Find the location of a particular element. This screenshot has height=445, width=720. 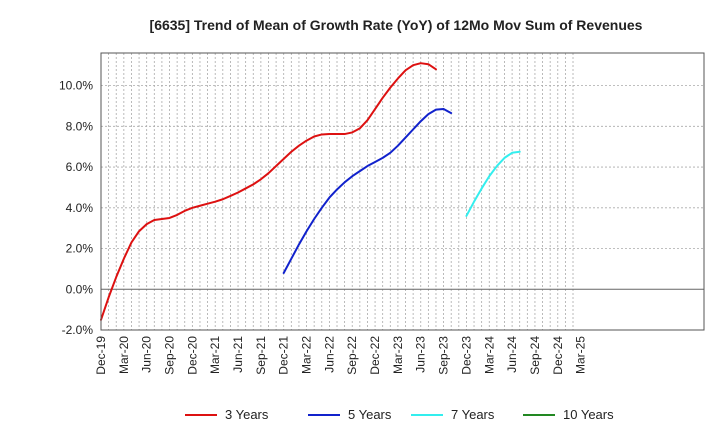

x-tick-label: Sep-21 is located at coordinates (261, 355).